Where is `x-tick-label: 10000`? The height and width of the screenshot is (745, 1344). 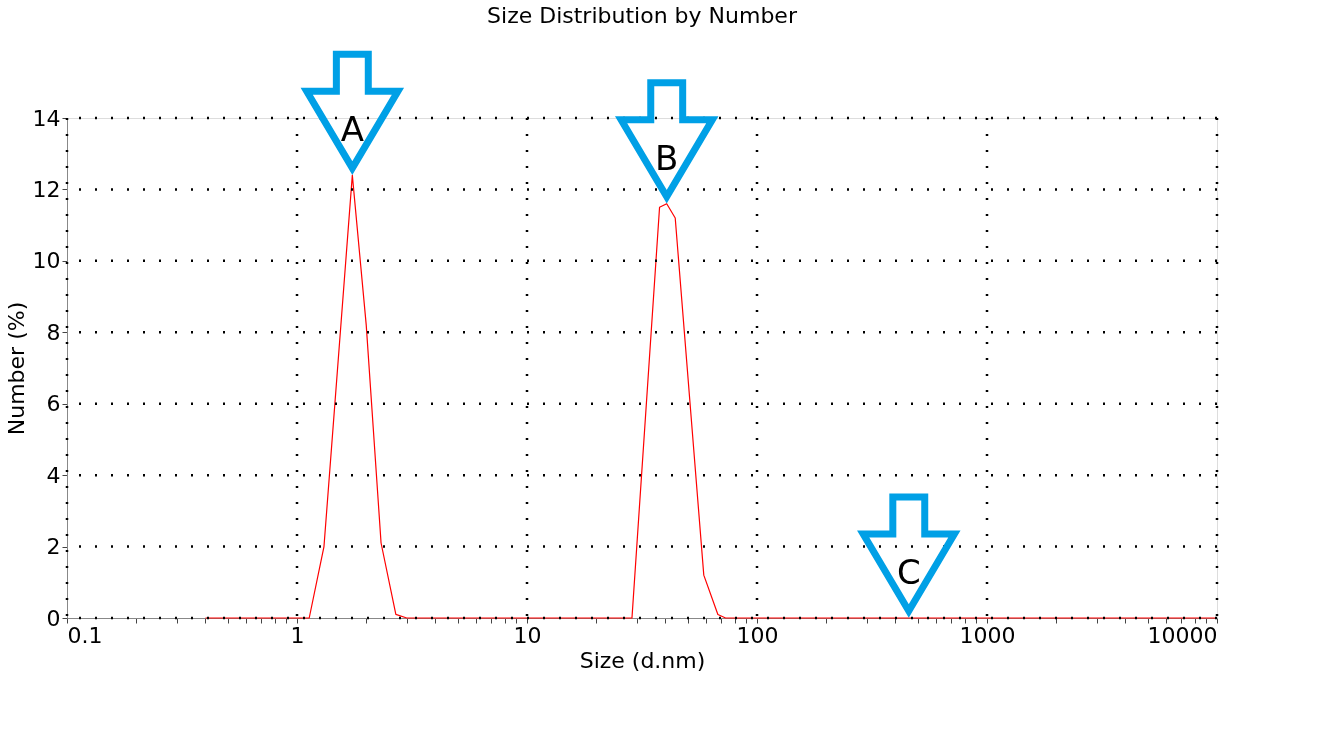
x-tick-label: 10000 is located at coordinates (1182, 635).